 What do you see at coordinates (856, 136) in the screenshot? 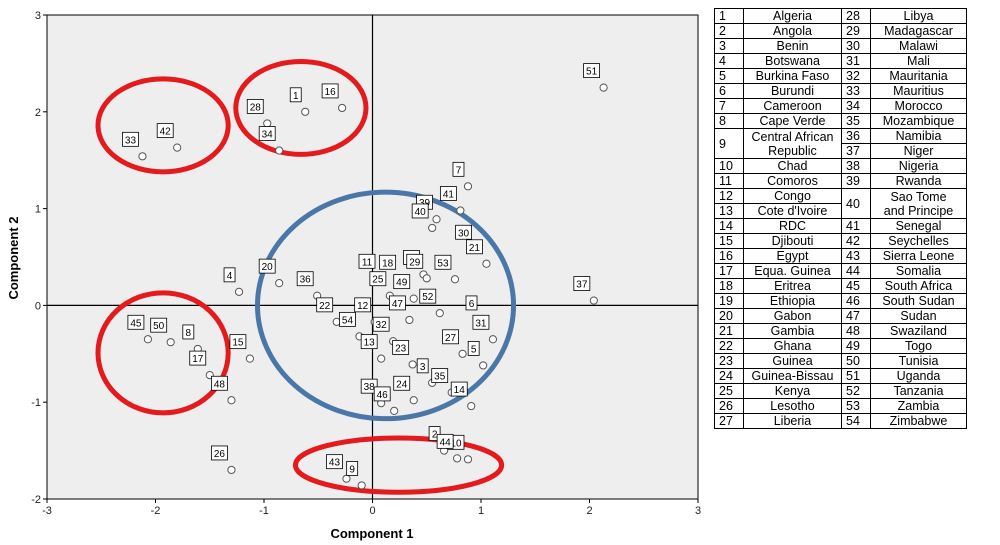
I see `table-cell: 36` at bounding box center [856, 136].